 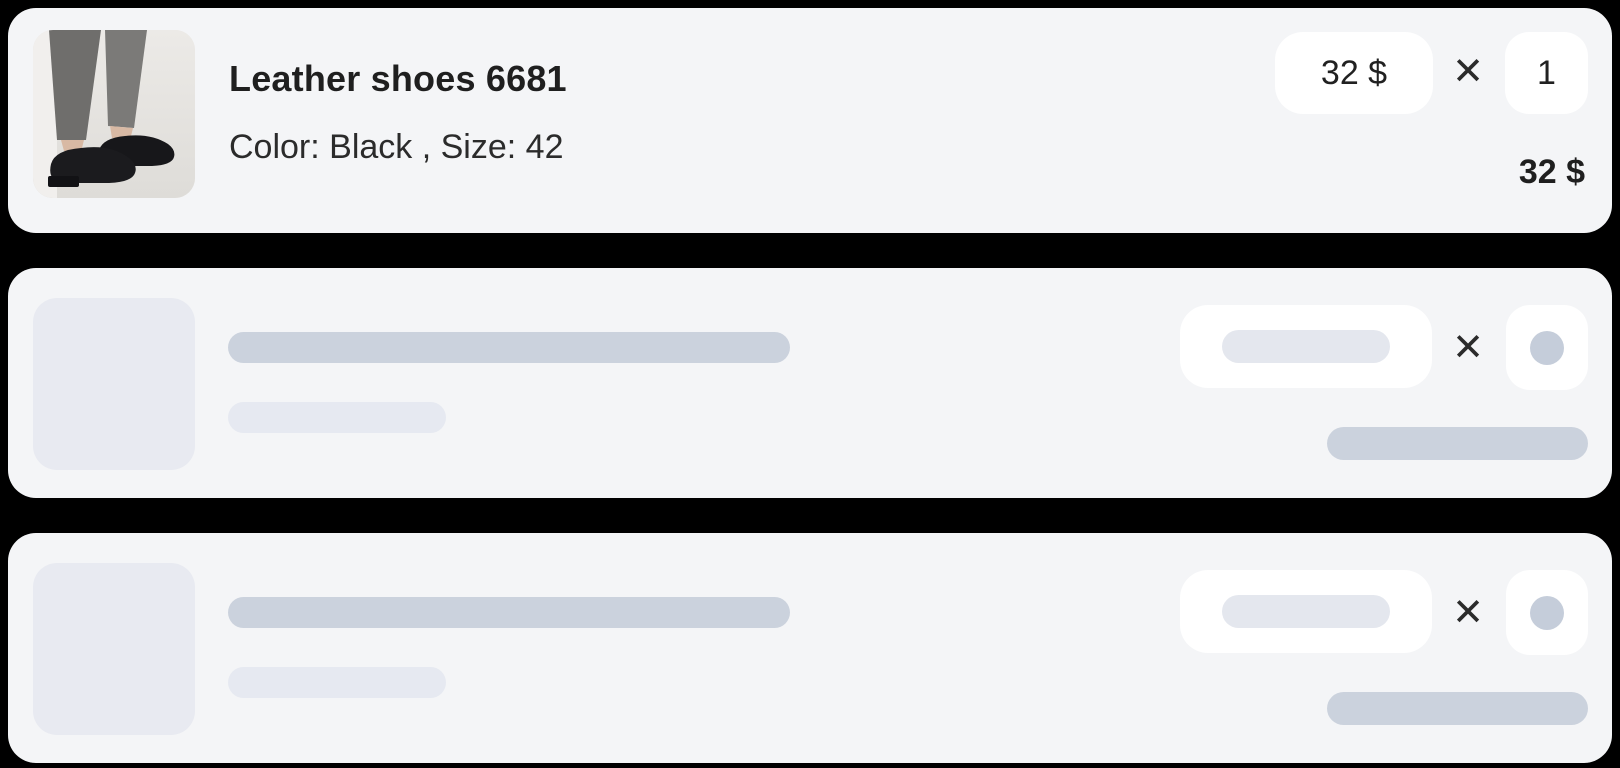 I want to click on leather-shoes-photo, so click(x=114, y=114).